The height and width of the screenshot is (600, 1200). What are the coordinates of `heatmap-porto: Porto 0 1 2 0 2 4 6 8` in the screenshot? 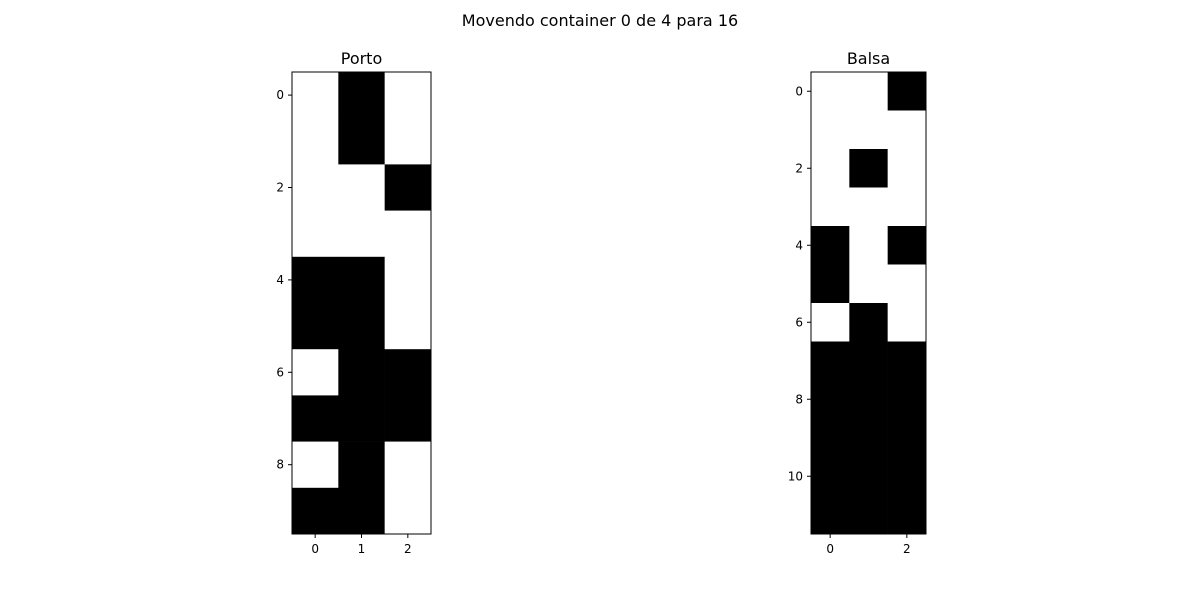 It's located at (354, 302).